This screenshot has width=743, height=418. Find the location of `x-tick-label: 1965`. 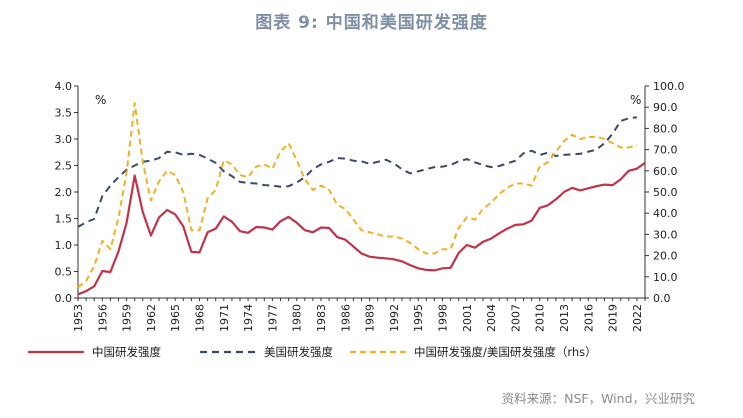

x-tick-label: 1965 is located at coordinates (175, 318).